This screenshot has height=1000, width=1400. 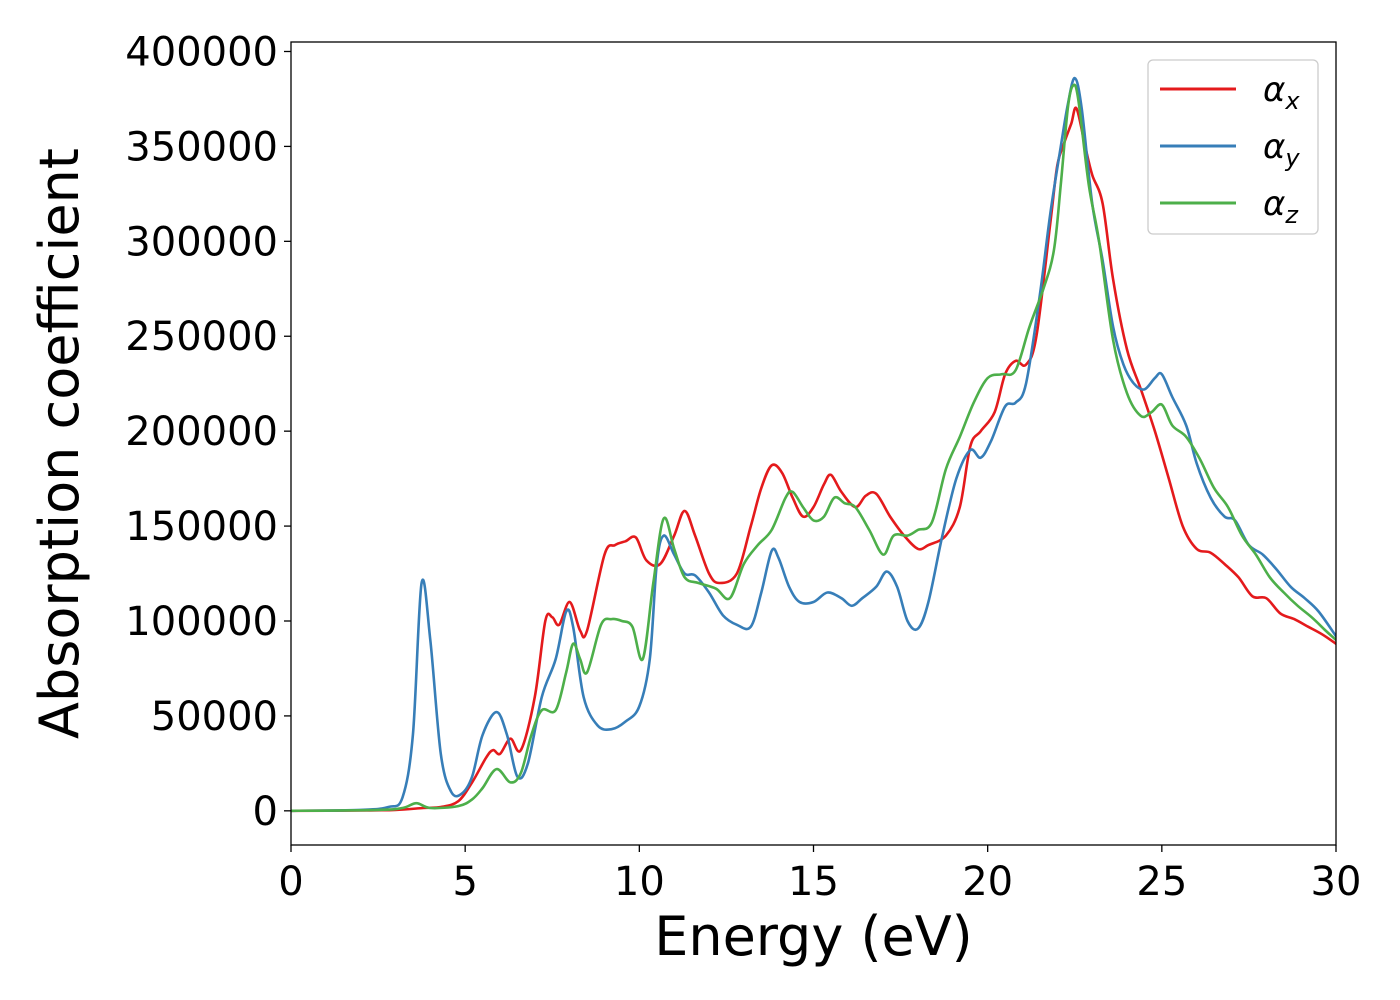 I want to click on y-tick-label: 200000, so click(x=201, y=432).